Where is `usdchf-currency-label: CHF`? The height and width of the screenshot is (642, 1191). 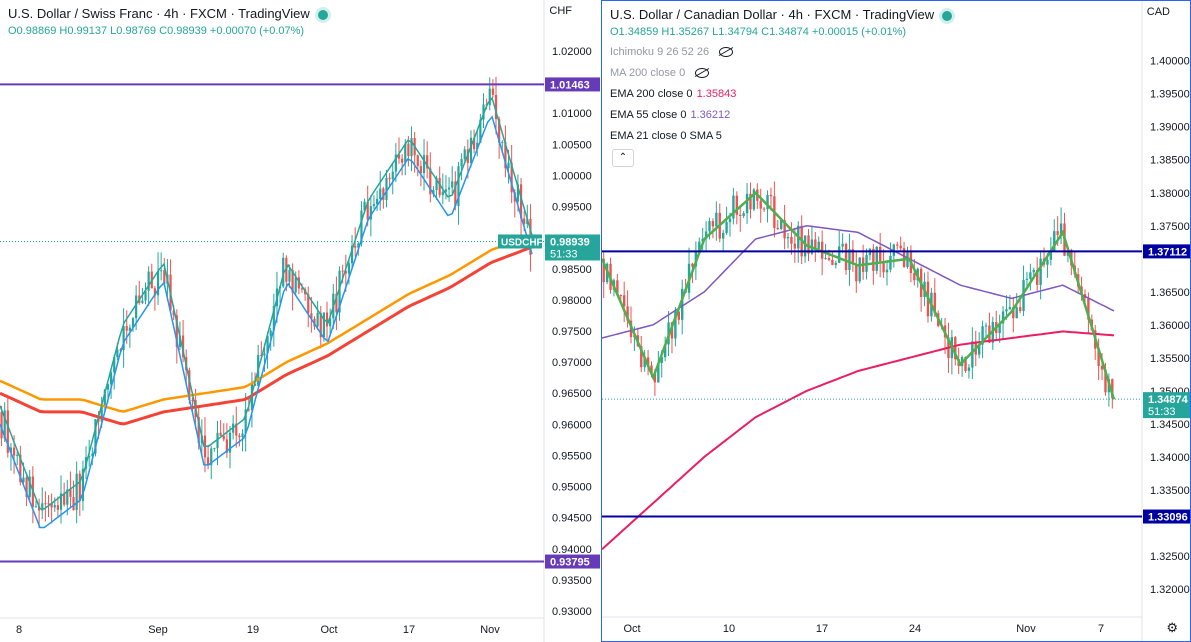 usdchf-currency-label: CHF is located at coordinates (560, 11).